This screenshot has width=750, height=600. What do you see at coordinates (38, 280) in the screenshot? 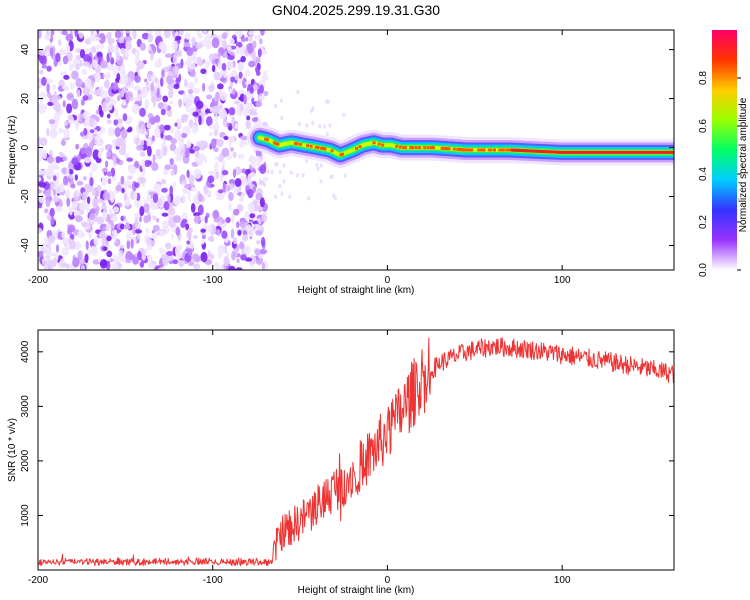
I see `spectrogram-x-tick-label: -200` at bounding box center [38, 280].